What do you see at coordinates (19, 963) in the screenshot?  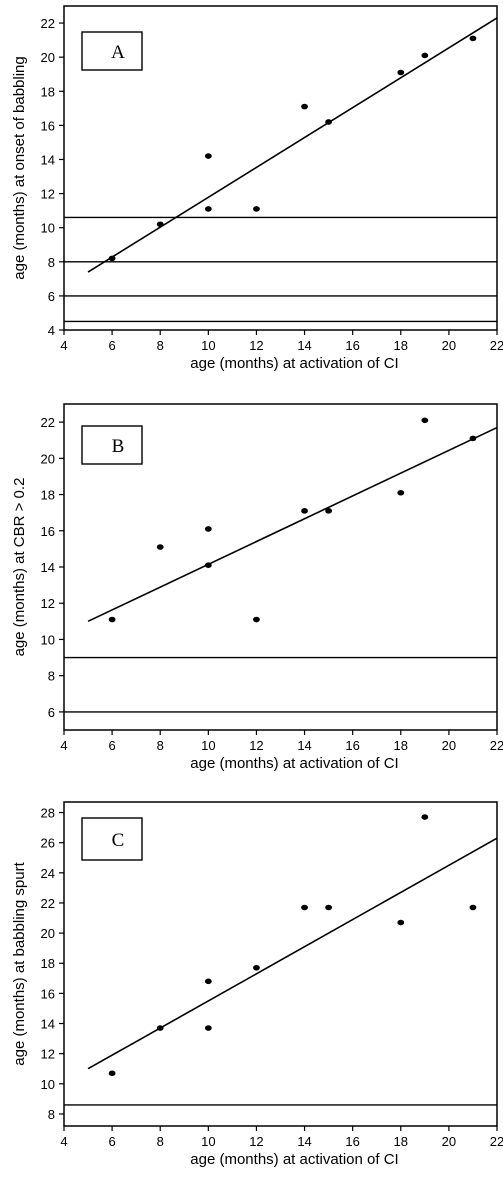 I see `y-axis-label: age (months) at babbling spurt` at bounding box center [19, 963].